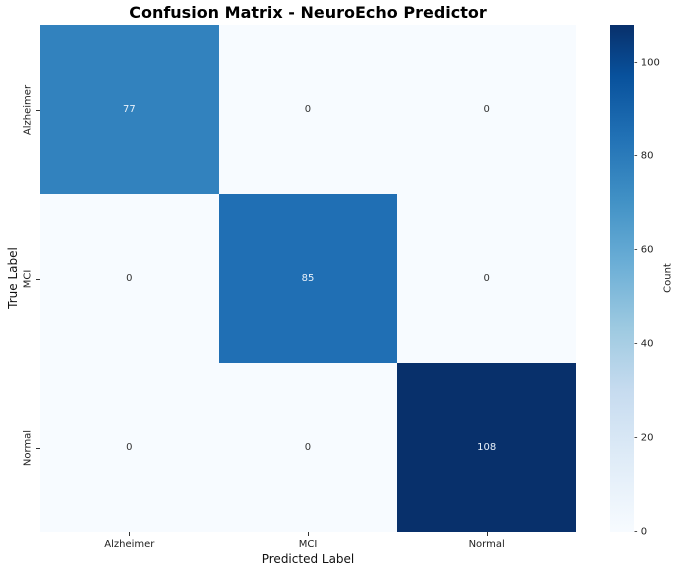 The height and width of the screenshot is (573, 682). What do you see at coordinates (644, 344) in the screenshot?
I see `colorbar-tick-label: - 40` at bounding box center [644, 344].